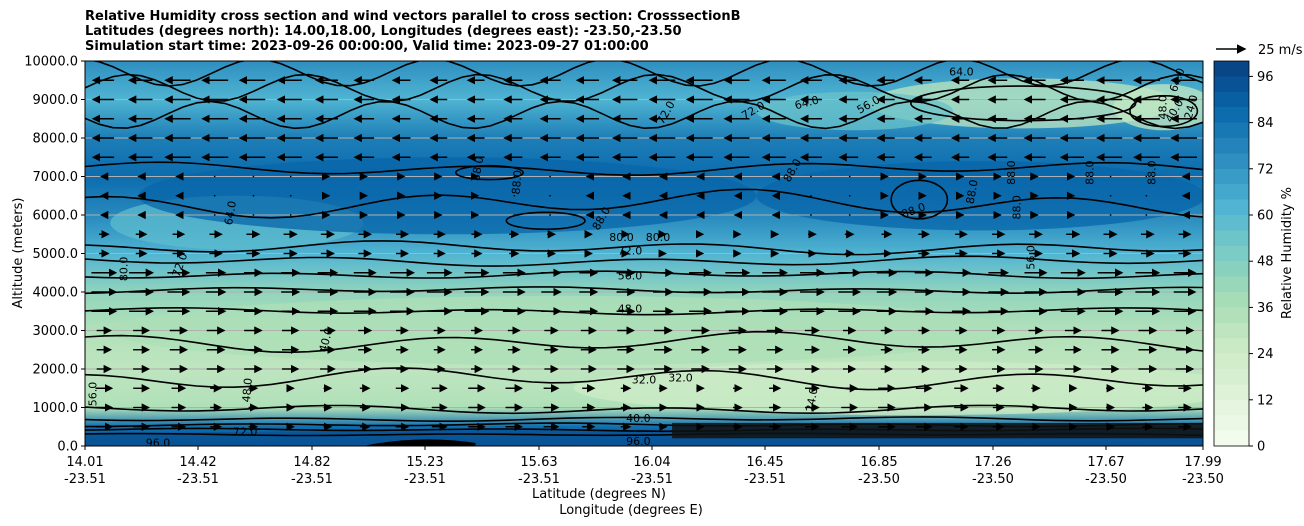 The width and height of the screenshot is (1304, 526). What do you see at coordinates (1231, 253) in the screenshot?
I see `colorbar-bar` at bounding box center [1231, 253].